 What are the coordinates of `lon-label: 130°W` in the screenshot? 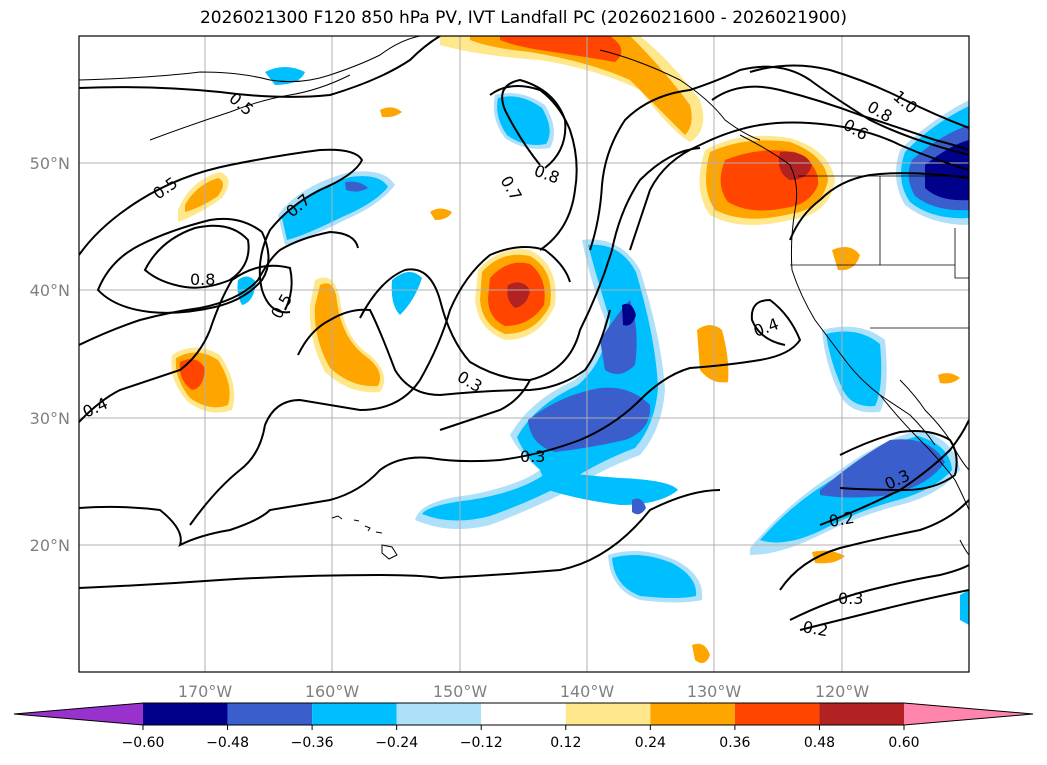 It's located at (714, 691).